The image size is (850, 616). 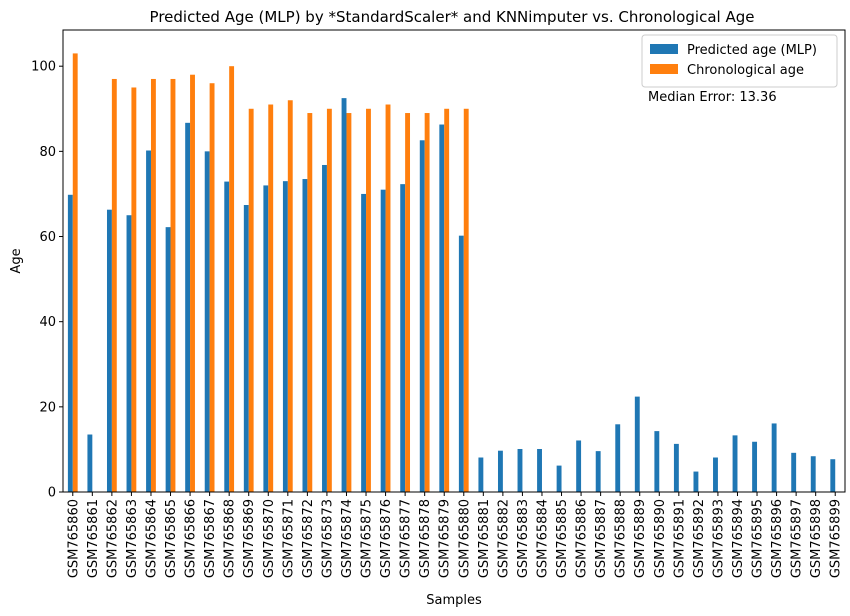 What do you see at coordinates (129, 353) in the screenshot?
I see `bar-predicted-GSM765863` at bounding box center [129, 353].